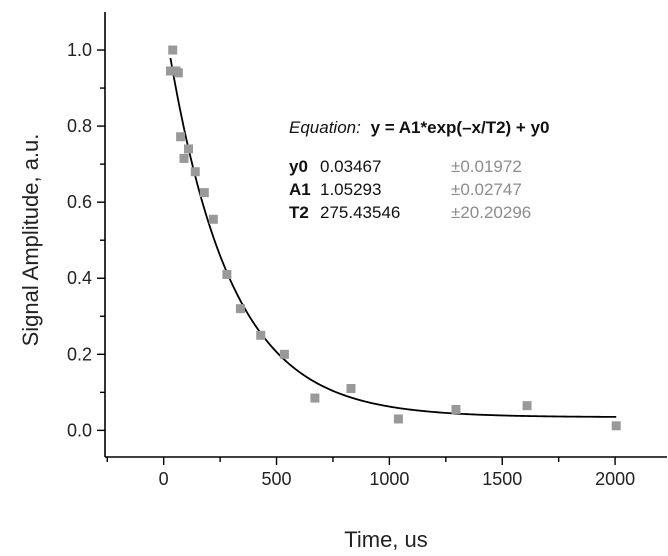  I want to click on y-tick-label: 0.0, so click(79, 430).